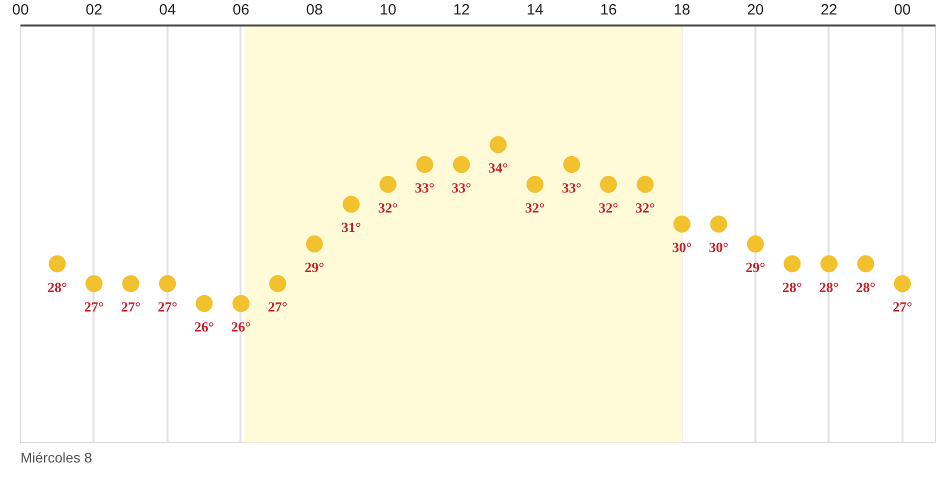 The width and height of the screenshot is (950, 478). What do you see at coordinates (498, 169) in the screenshot?
I see `data-label: 34°` at bounding box center [498, 169].